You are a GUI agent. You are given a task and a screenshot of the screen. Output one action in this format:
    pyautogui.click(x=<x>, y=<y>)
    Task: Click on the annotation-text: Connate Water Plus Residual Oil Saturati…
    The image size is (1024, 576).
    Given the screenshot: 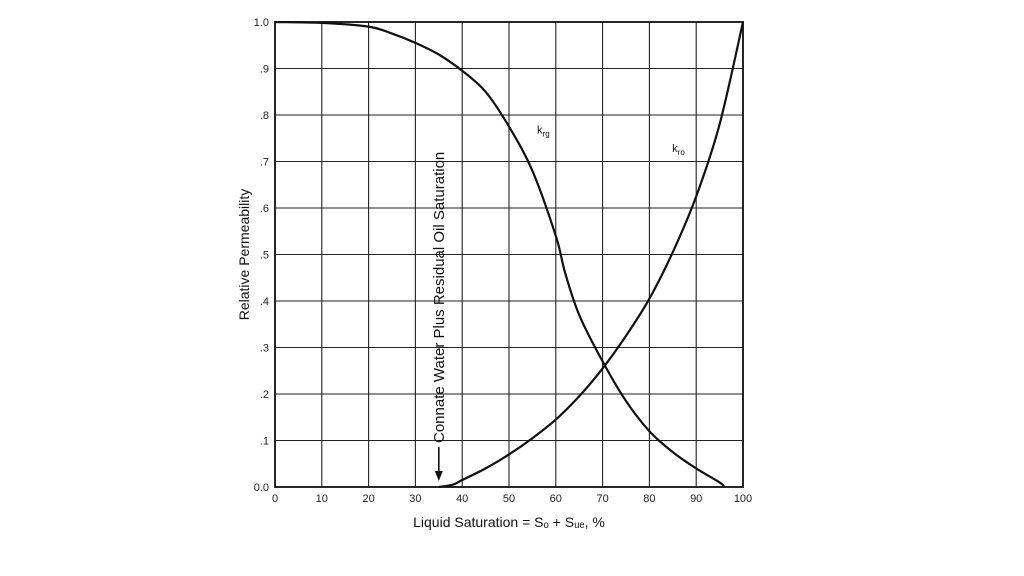 What is the action you would take?
    pyautogui.click(x=439, y=297)
    